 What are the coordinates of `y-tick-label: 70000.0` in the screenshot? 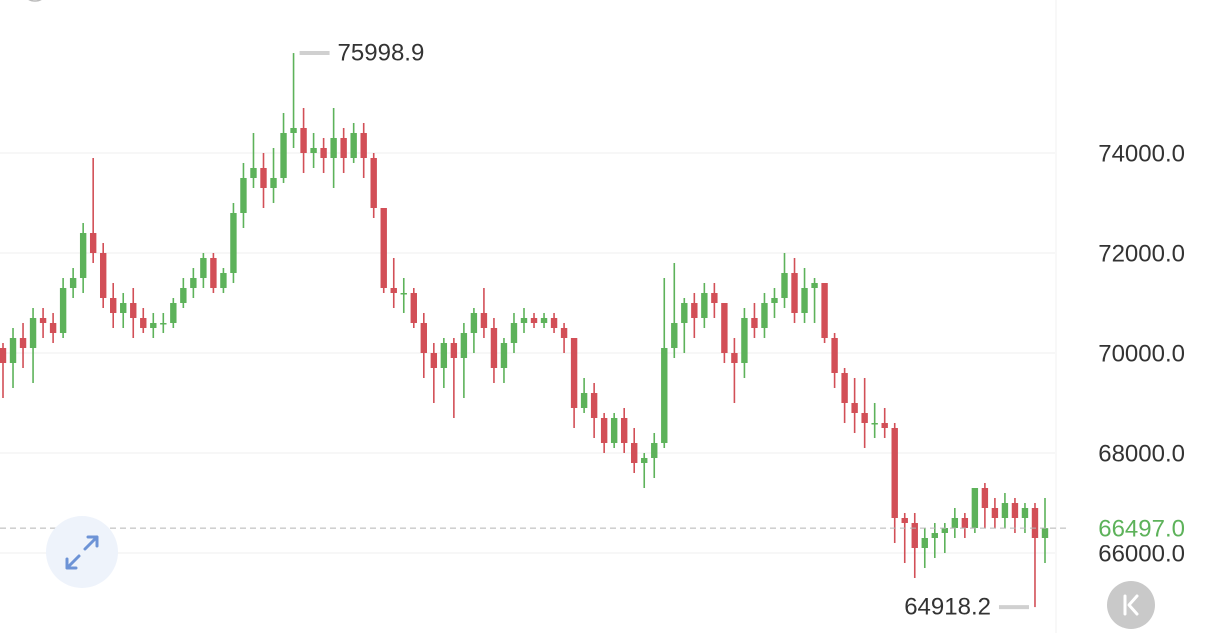 It's located at (1141, 353).